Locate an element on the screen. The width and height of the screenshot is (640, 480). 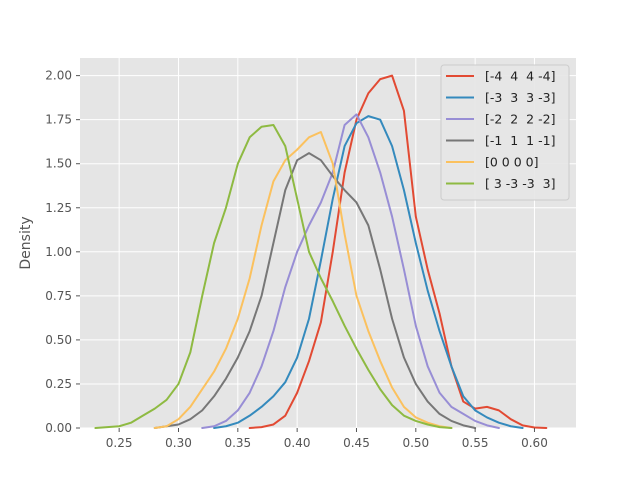
legend-label-5: [ 3 -3 -3 3] is located at coordinates (520, 183).